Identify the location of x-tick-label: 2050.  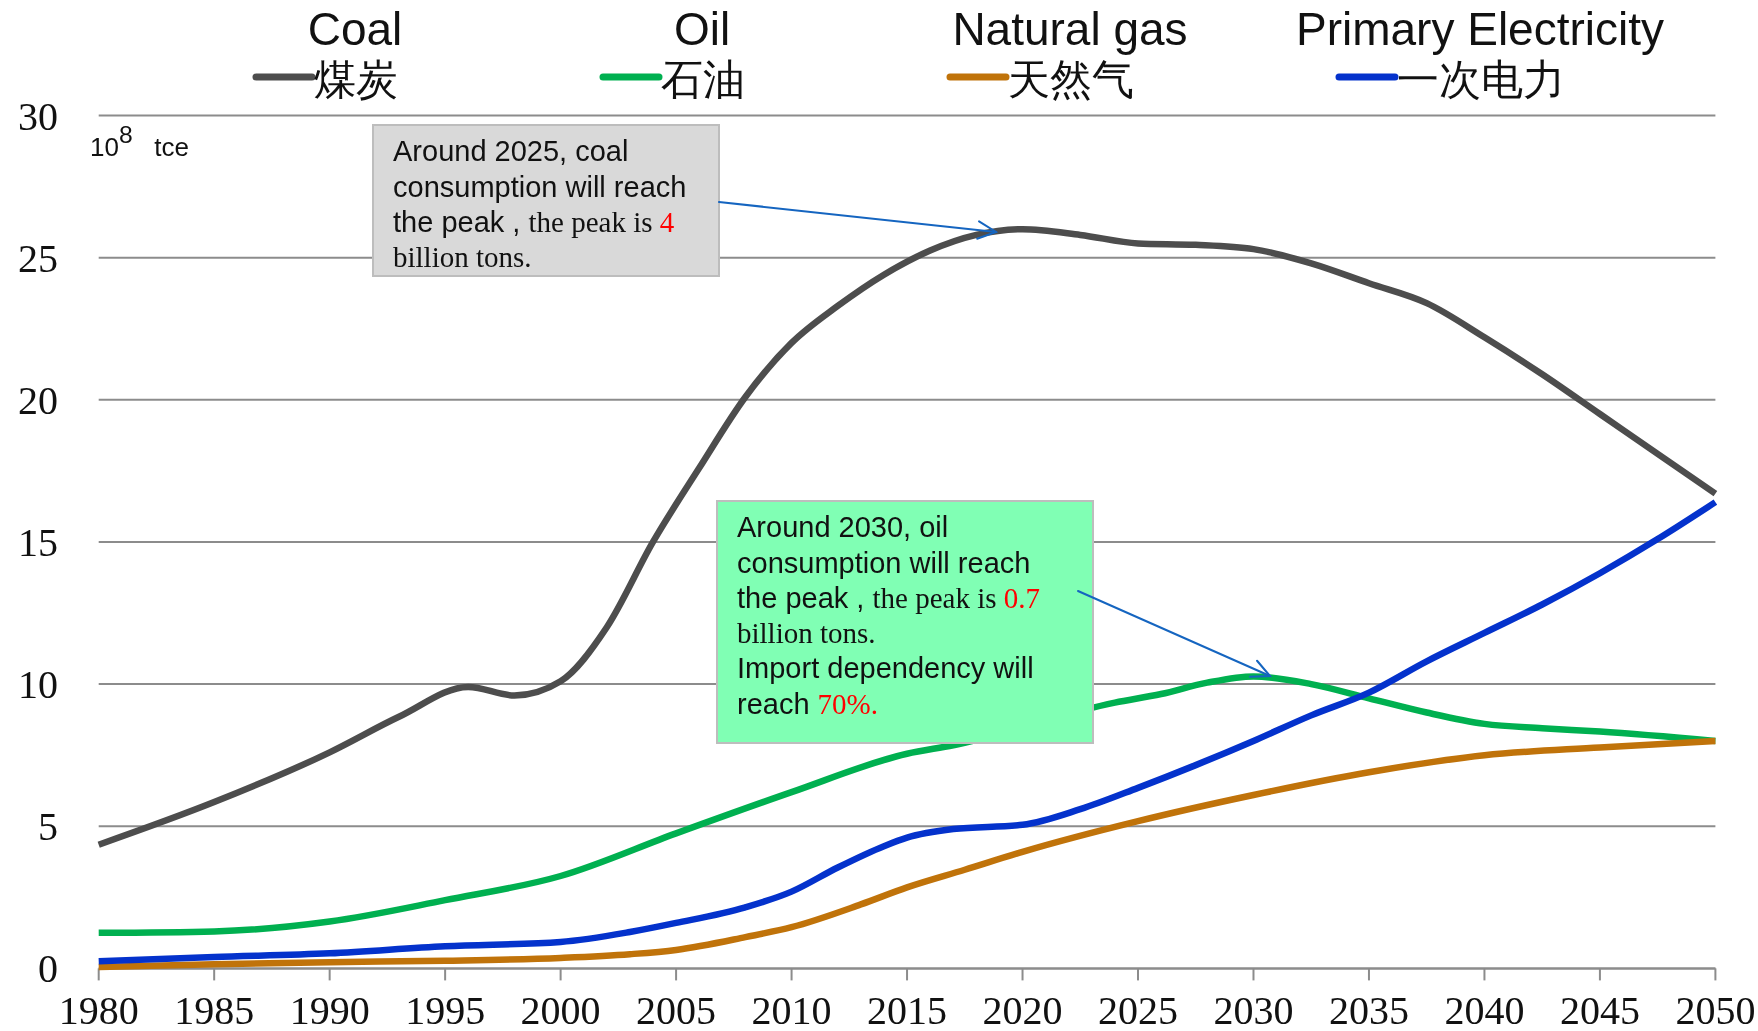
(1715, 1009).